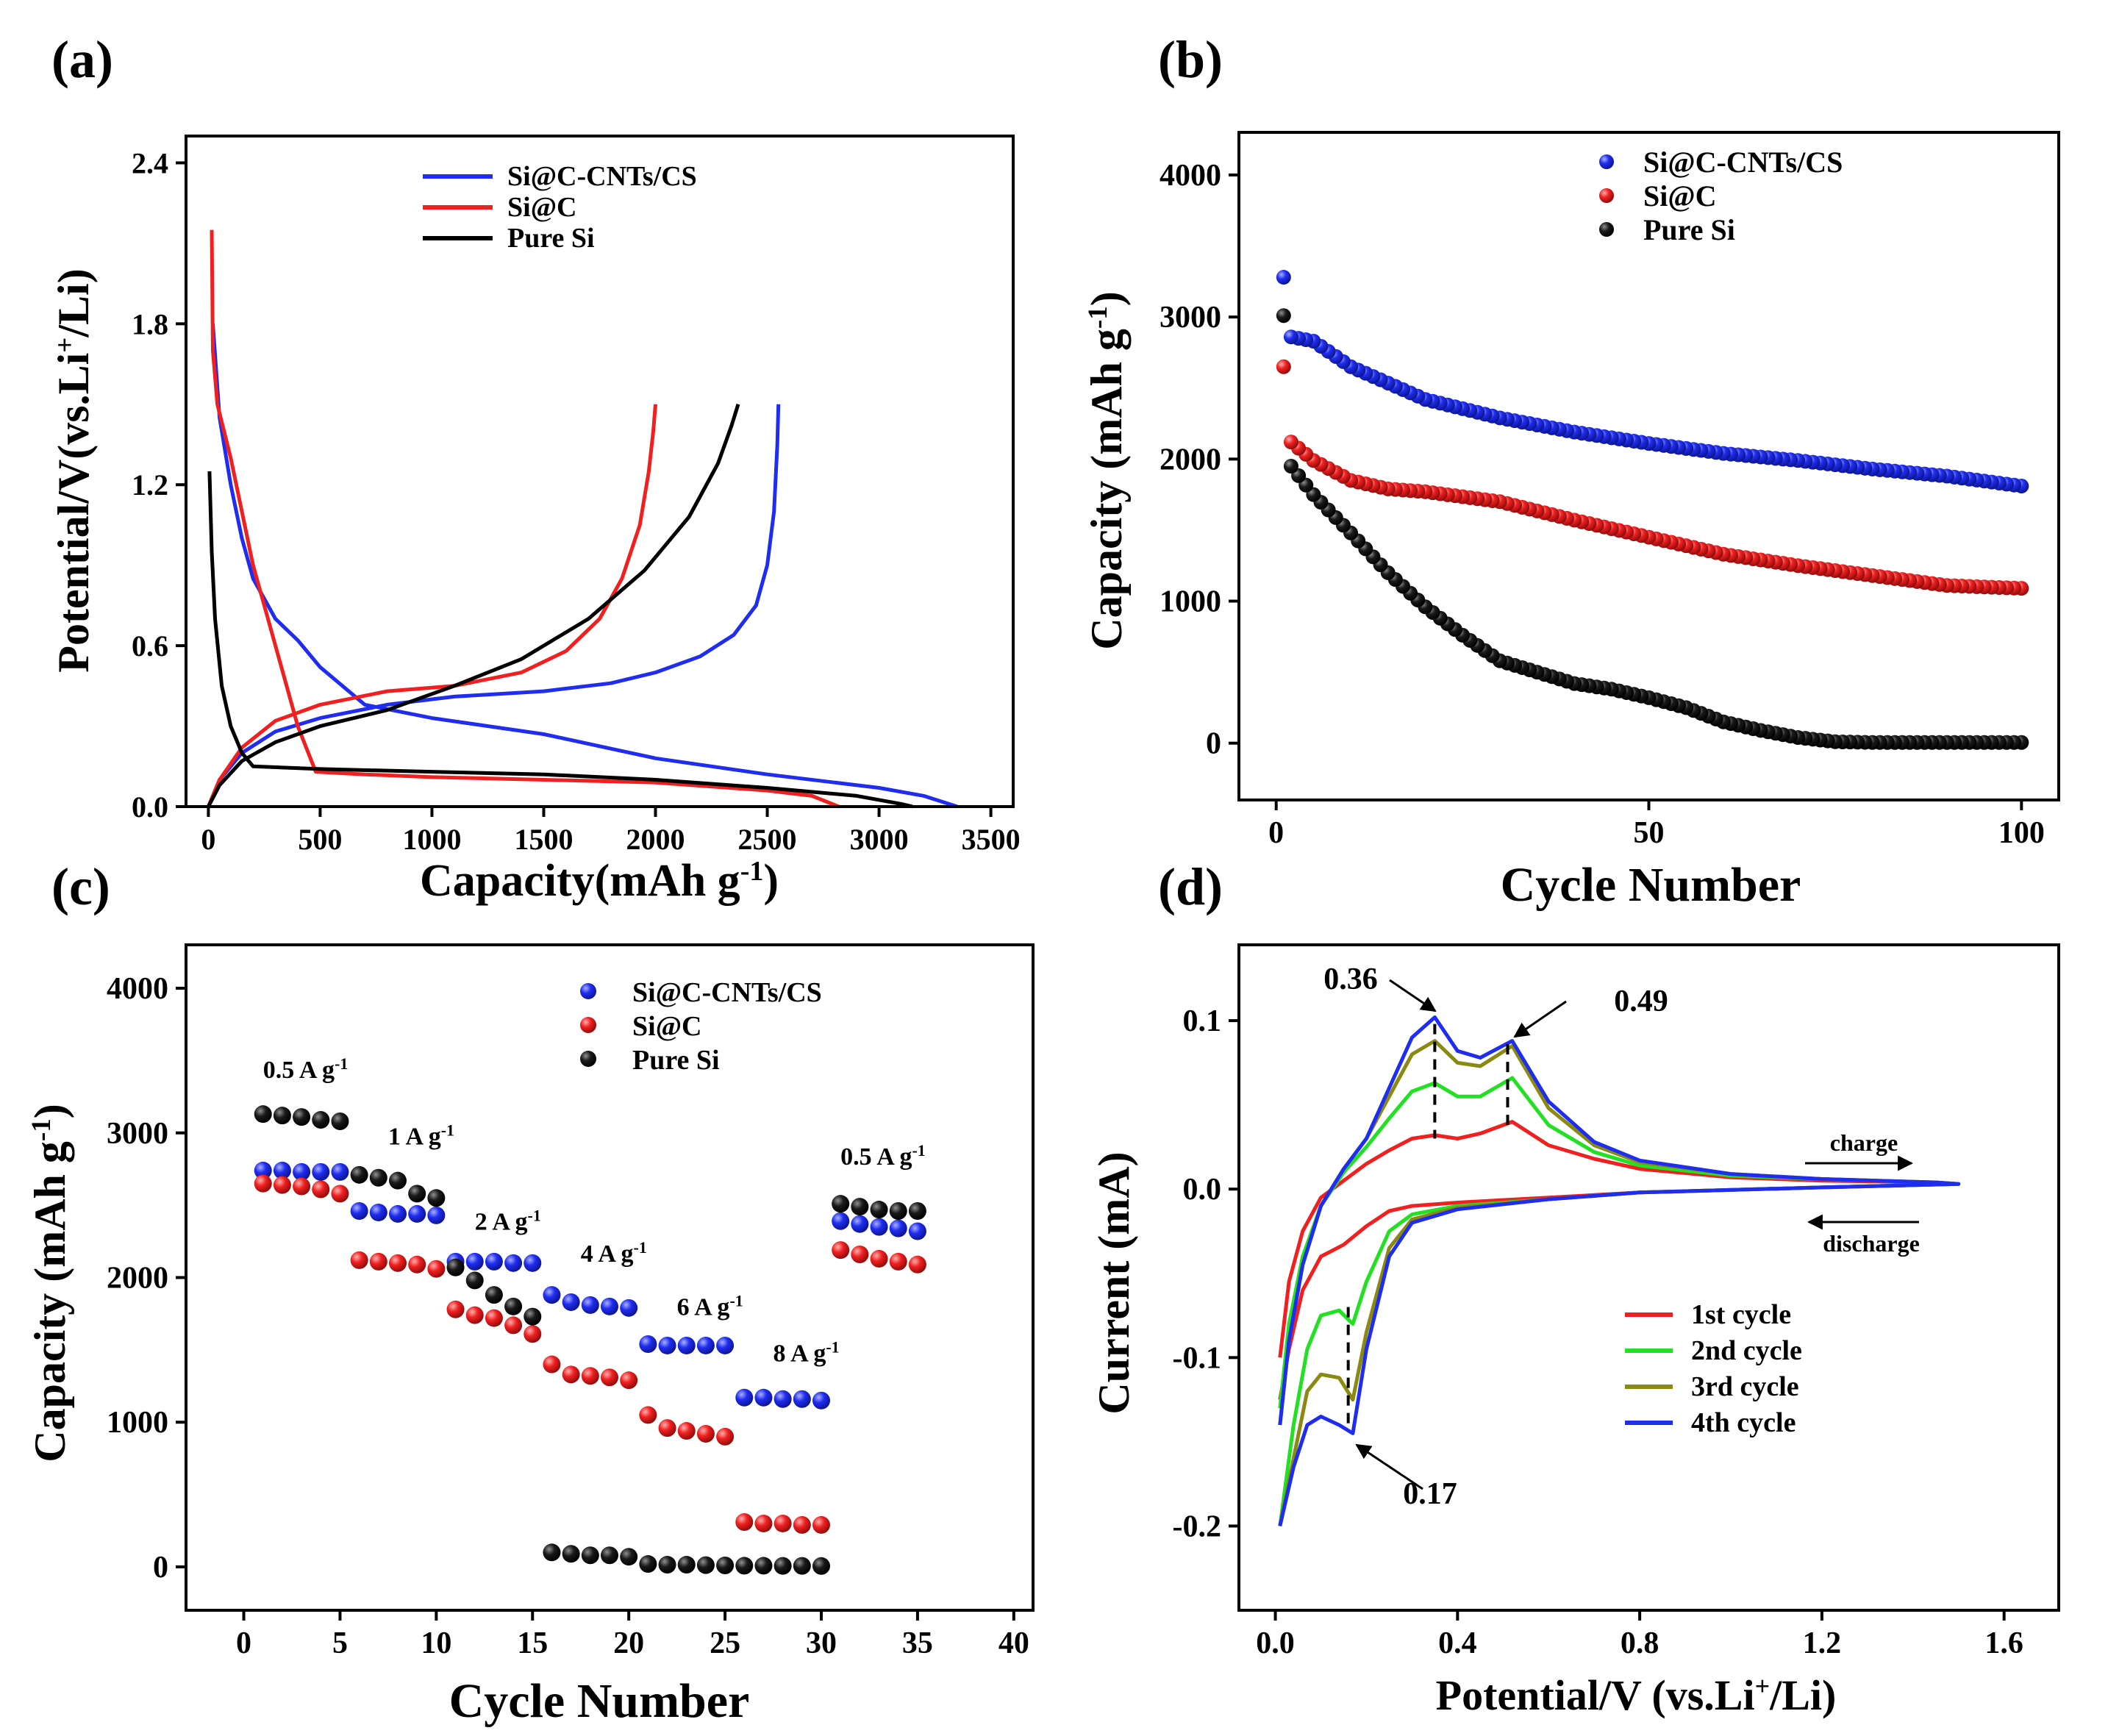  Describe the element at coordinates (1743, 163) in the screenshot. I see `panel-b-legend-label: Si@C-CNTs/CS` at that location.